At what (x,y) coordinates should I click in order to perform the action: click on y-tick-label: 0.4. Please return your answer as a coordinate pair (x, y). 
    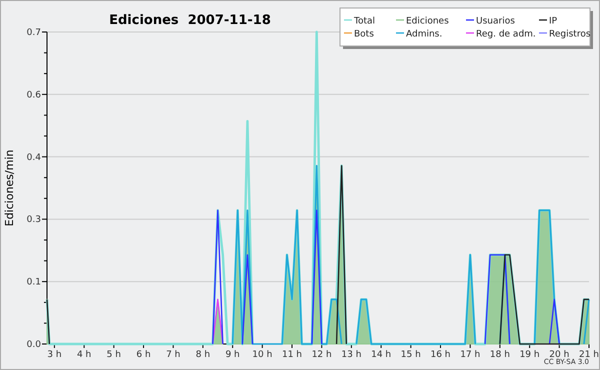
    Looking at the image, I should click on (34, 157).